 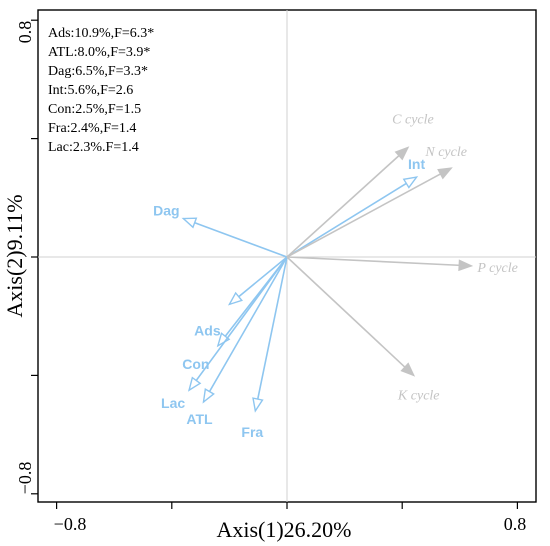 What do you see at coordinates (199, 419) in the screenshot?
I see `atl-label: ATL` at bounding box center [199, 419].